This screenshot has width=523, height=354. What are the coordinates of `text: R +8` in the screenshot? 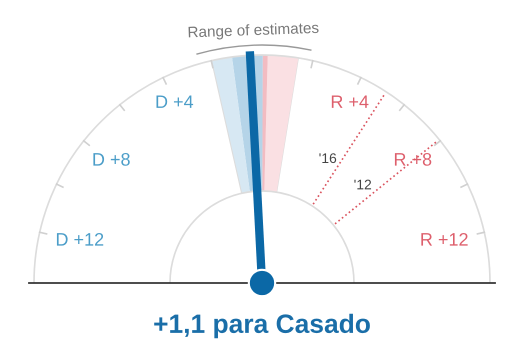 It's located at (413, 159).